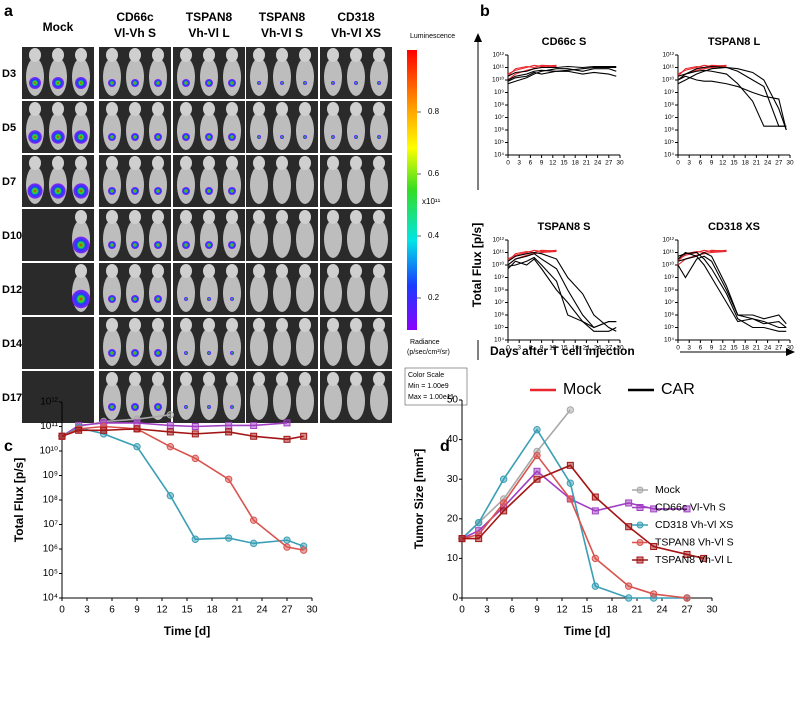  What do you see at coordinates (678, 389) in the screenshot?
I see `legend-label: CAR` at bounding box center [678, 389].